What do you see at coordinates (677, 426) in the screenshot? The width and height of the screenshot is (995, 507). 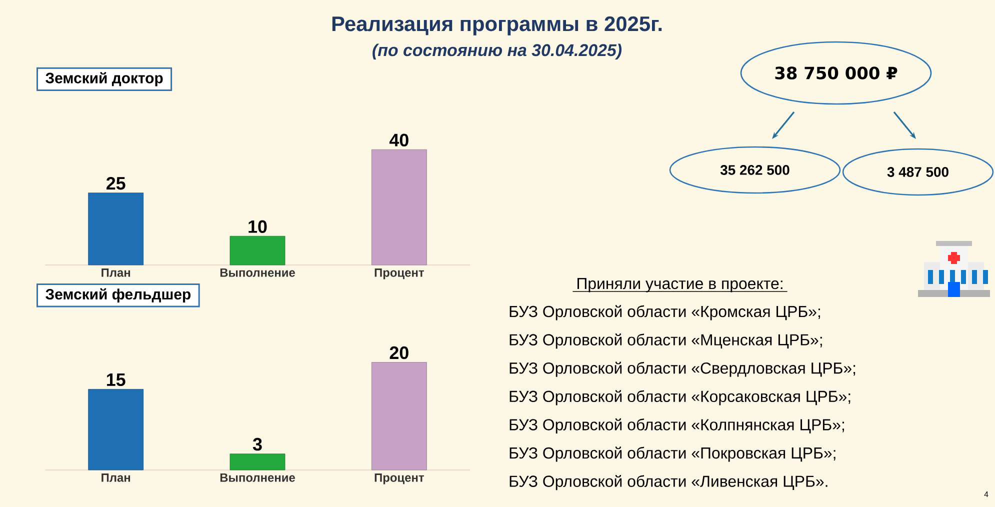 I see `text: БУЗ Орловской области «Колпнянская ЦРБ»;` at bounding box center [677, 426].